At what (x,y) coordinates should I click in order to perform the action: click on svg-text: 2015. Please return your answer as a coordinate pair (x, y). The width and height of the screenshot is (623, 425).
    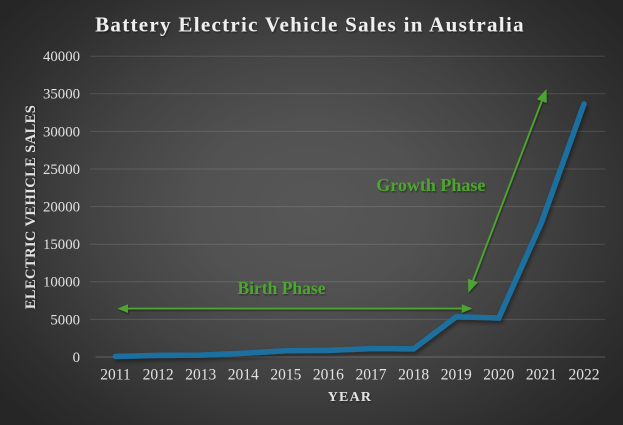
    Looking at the image, I should click on (285, 375).